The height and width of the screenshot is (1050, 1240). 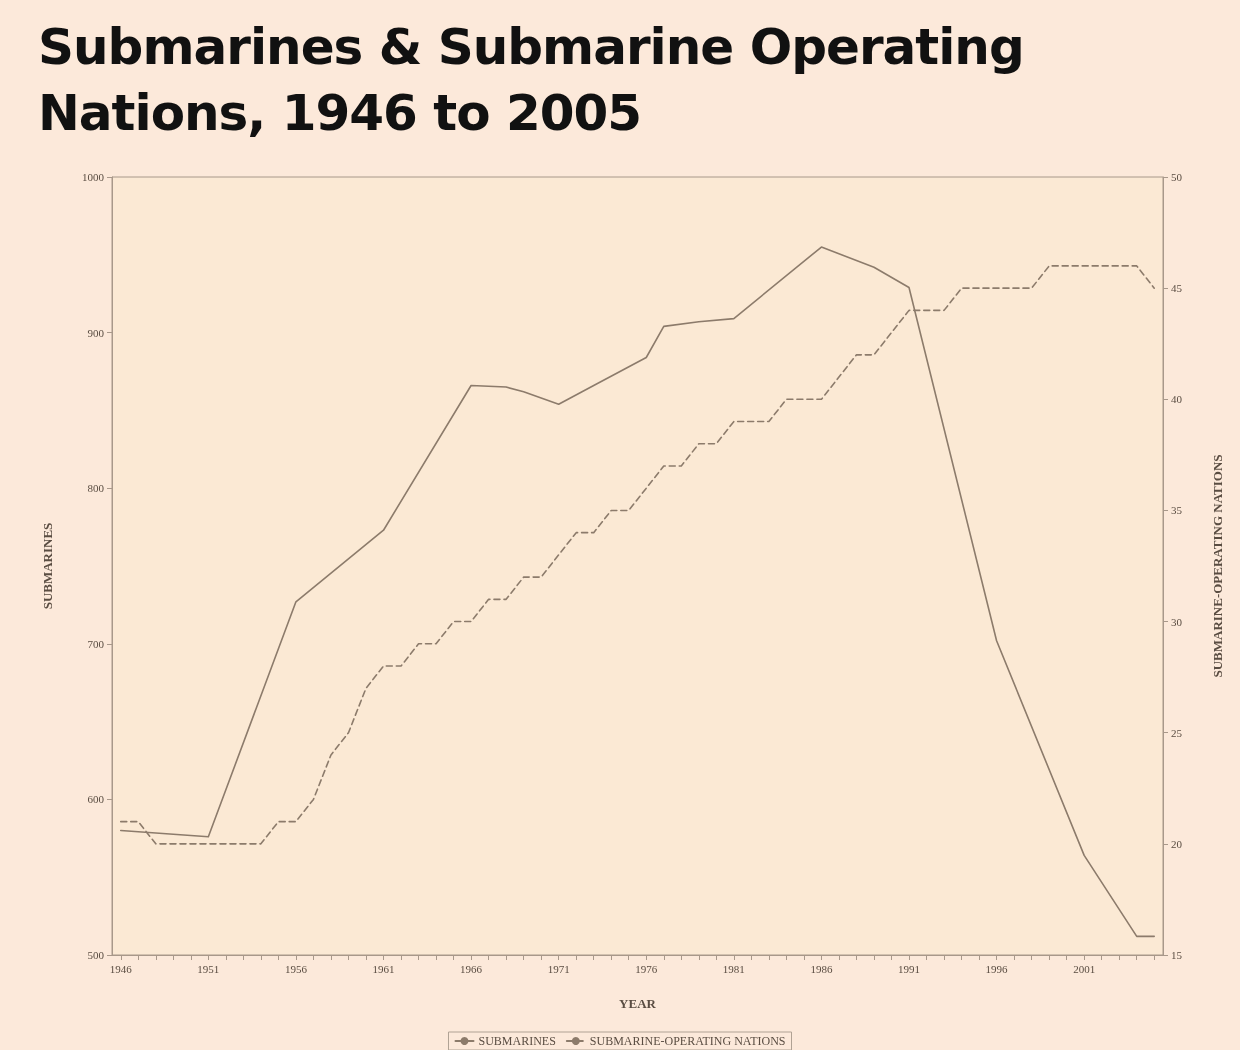 I want to click on y-tick-label: 700, so click(x=96, y=643).